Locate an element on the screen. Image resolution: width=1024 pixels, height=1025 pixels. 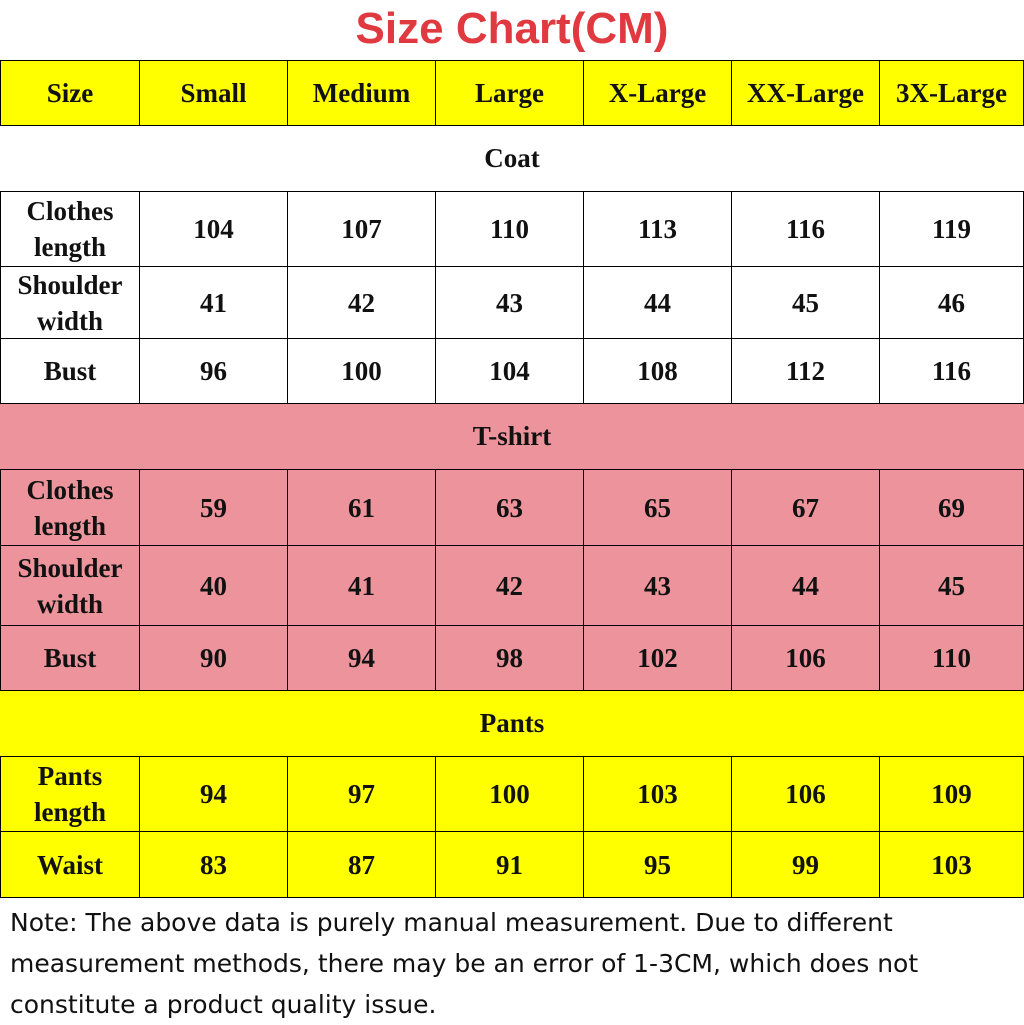
column-header: 3X-Large is located at coordinates (952, 93).